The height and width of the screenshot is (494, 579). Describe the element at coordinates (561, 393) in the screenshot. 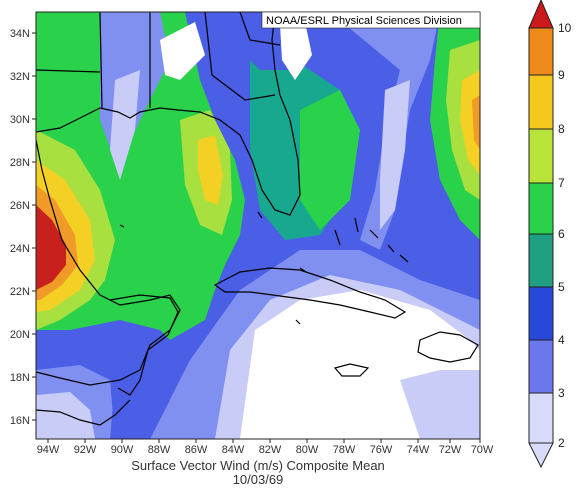

I see `colorbar-label-3: 3` at that location.